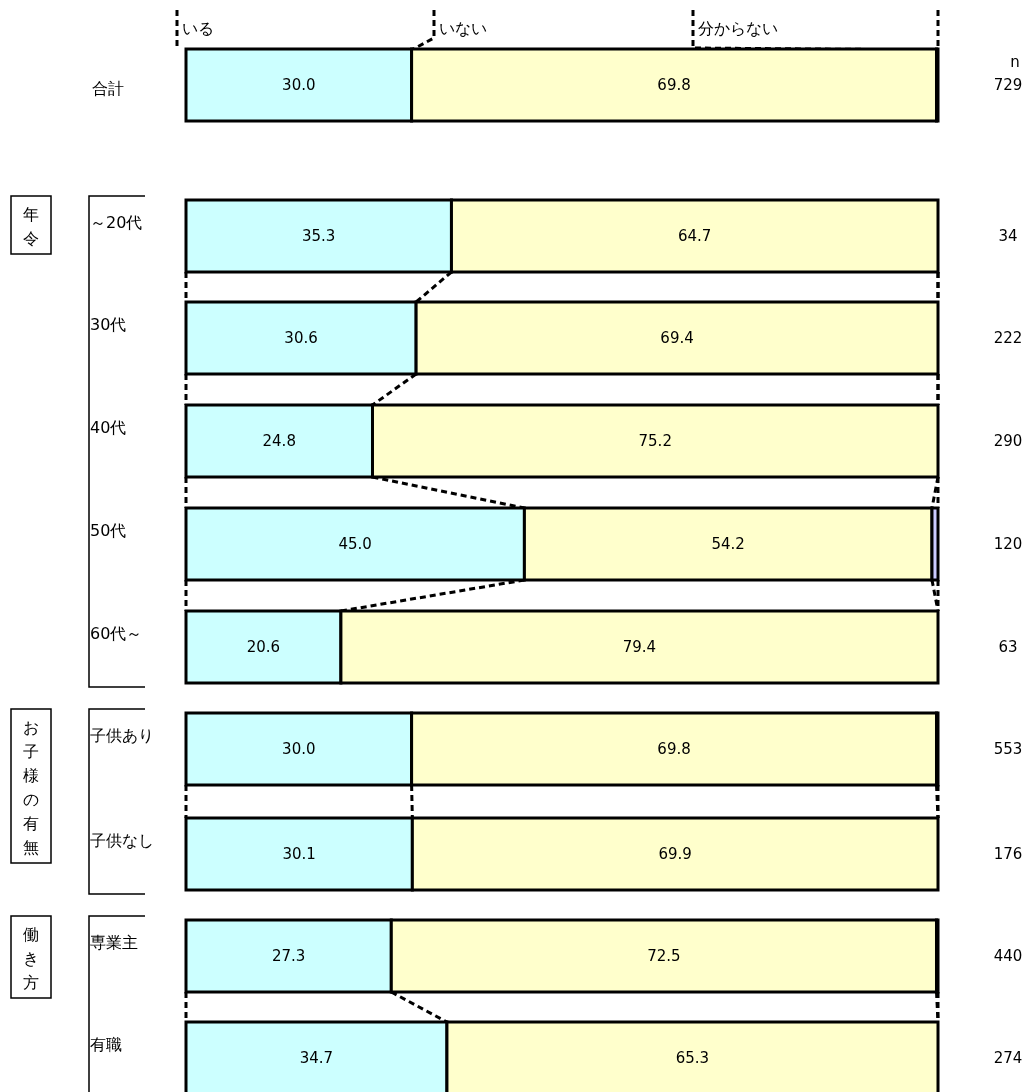 This screenshot has height=1092, width=1028. Describe the element at coordinates (1008, 85) in the screenshot. I see `text: 729` at that location.